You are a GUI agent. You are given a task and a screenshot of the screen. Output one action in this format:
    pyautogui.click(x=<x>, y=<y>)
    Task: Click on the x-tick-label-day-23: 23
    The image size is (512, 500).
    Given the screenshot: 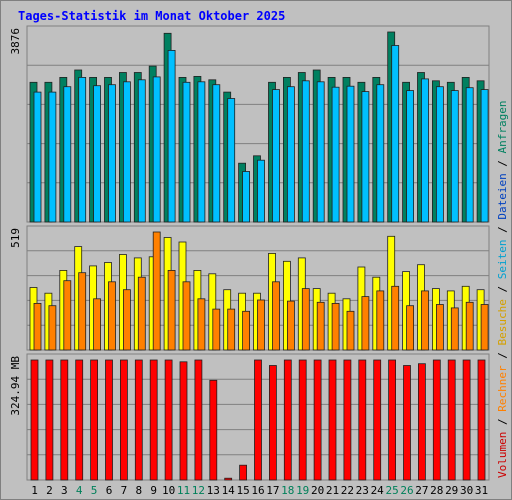 What is the action you would take?
    pyautogui.click(x=362, y=490)
    